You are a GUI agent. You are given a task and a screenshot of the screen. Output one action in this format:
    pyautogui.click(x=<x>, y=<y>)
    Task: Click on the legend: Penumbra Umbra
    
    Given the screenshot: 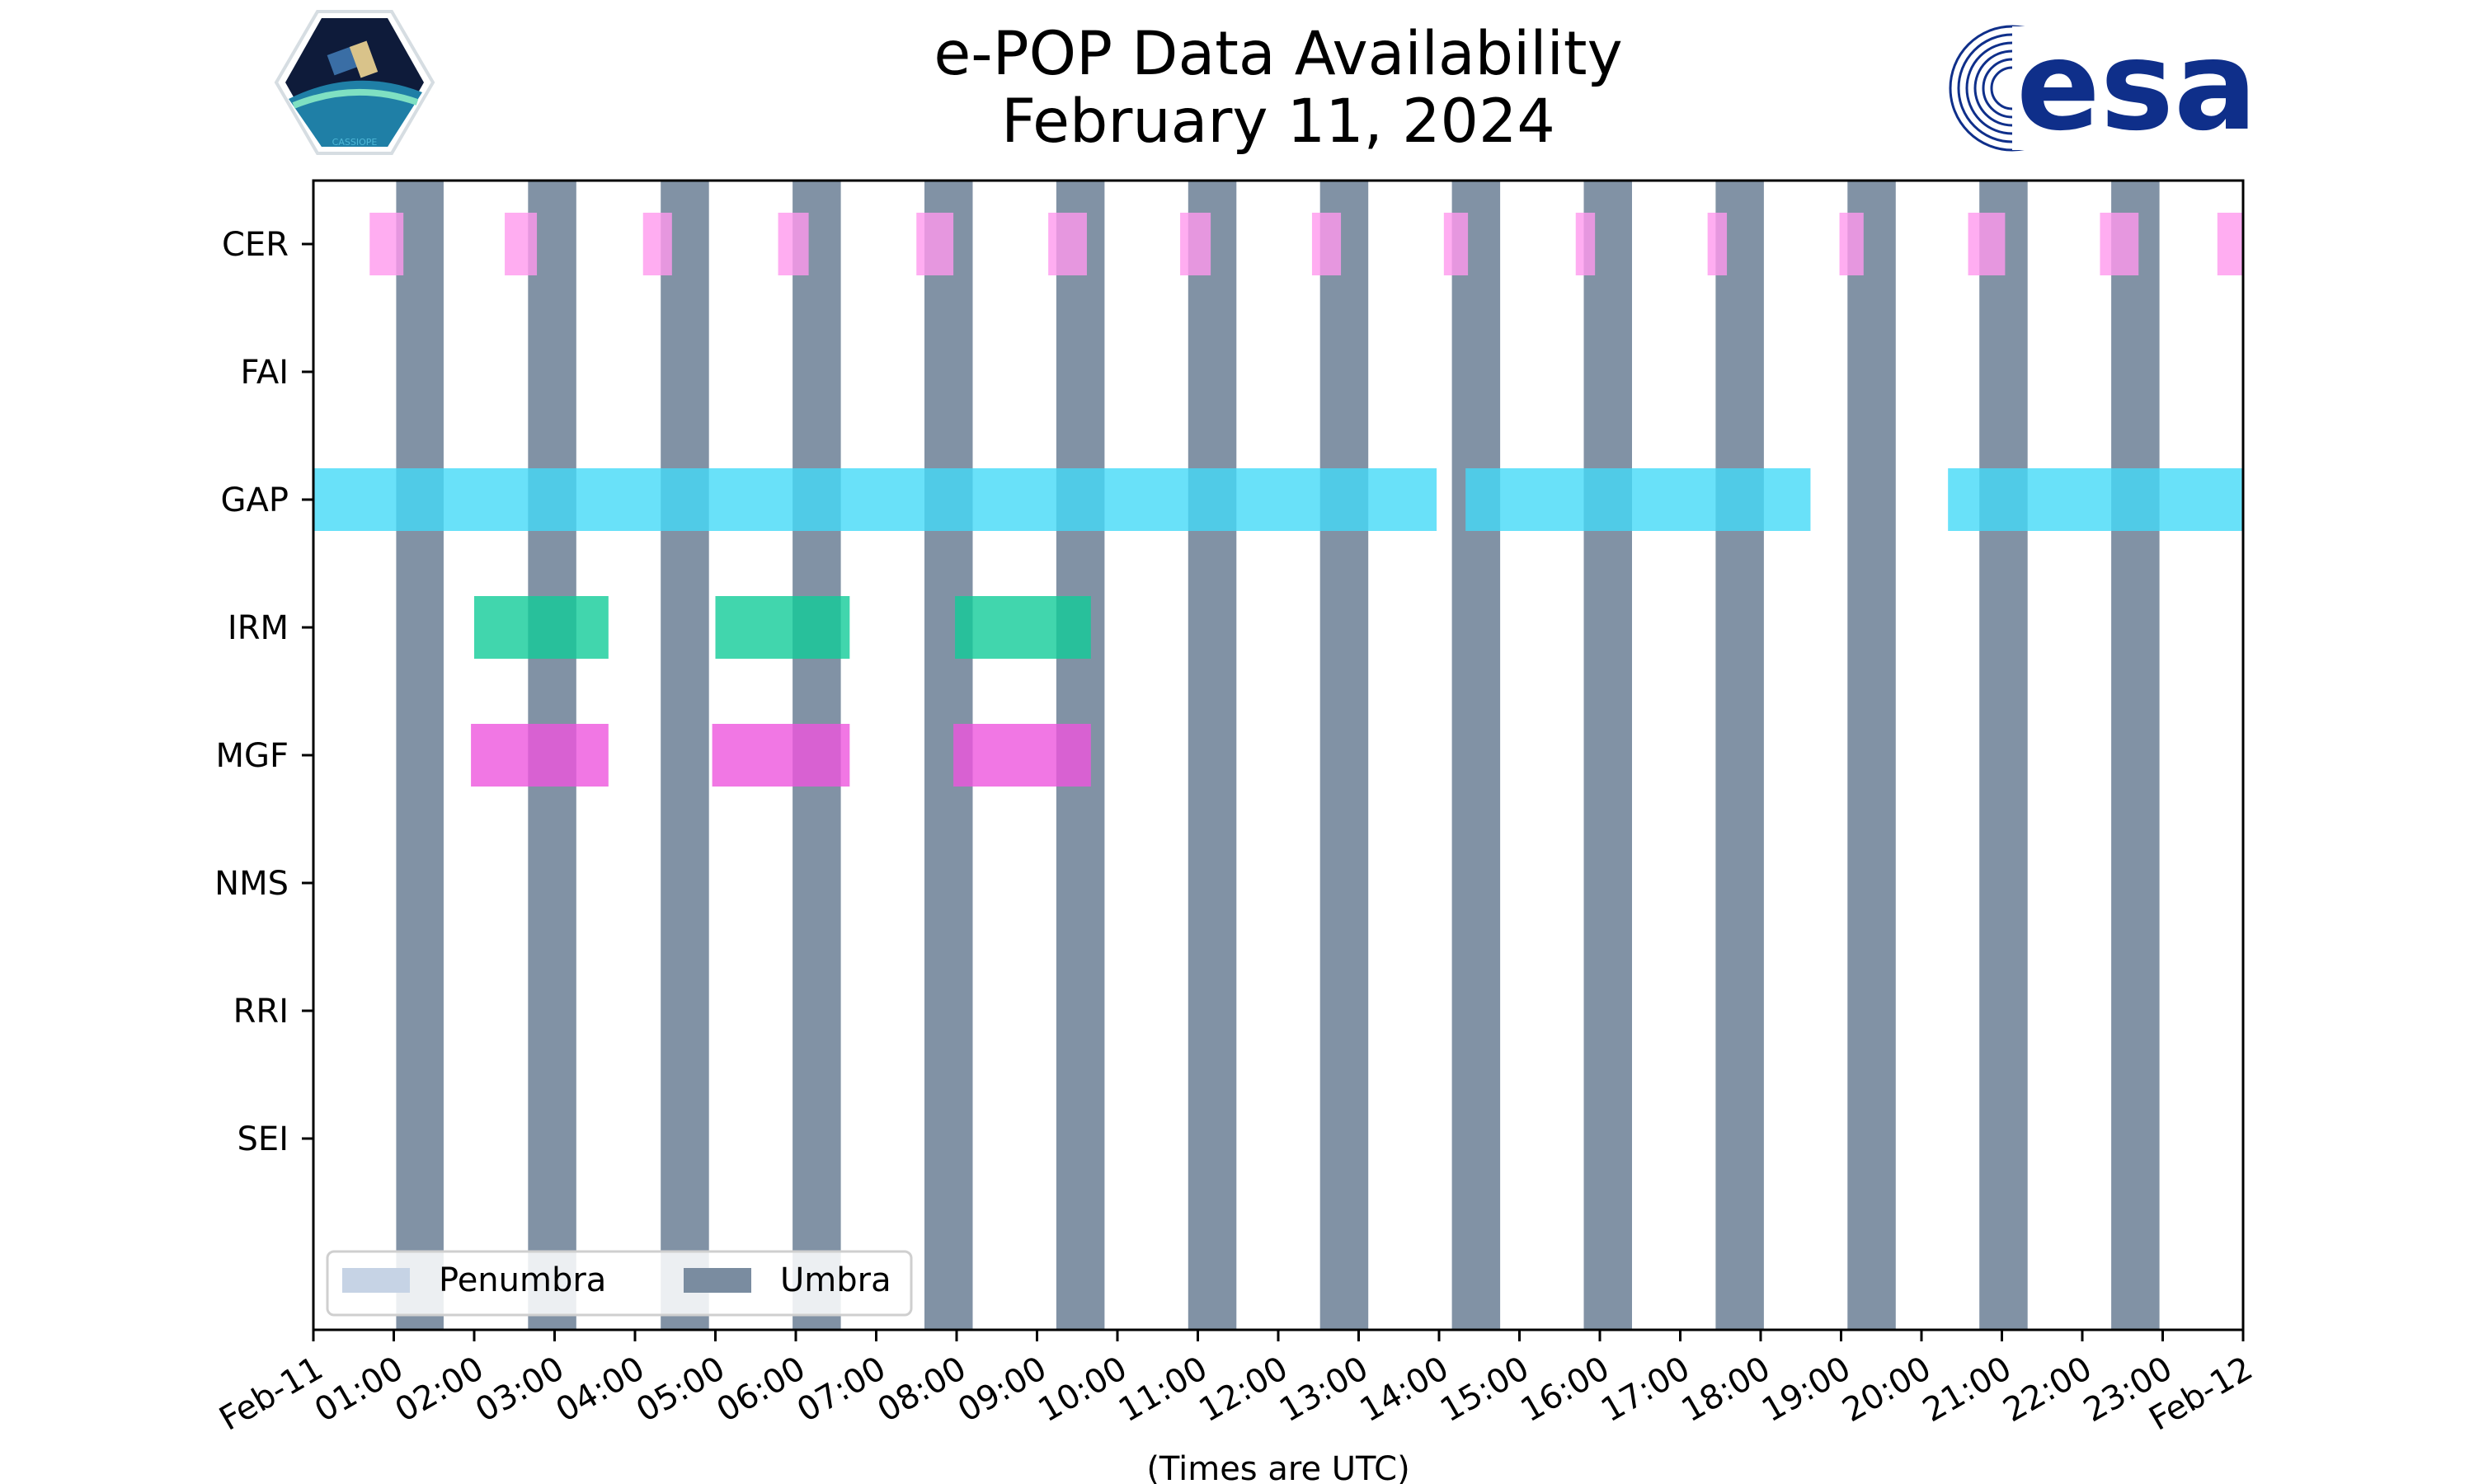 What is the action you would take?
    pyautogui.click(x=619, y=1283)
    